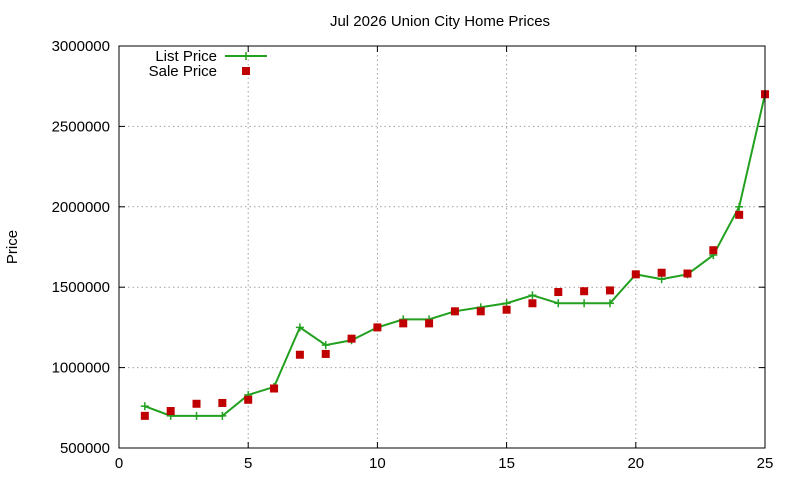  I want to click on legend-label-sale-price: Sale Price, so click(183, 71).